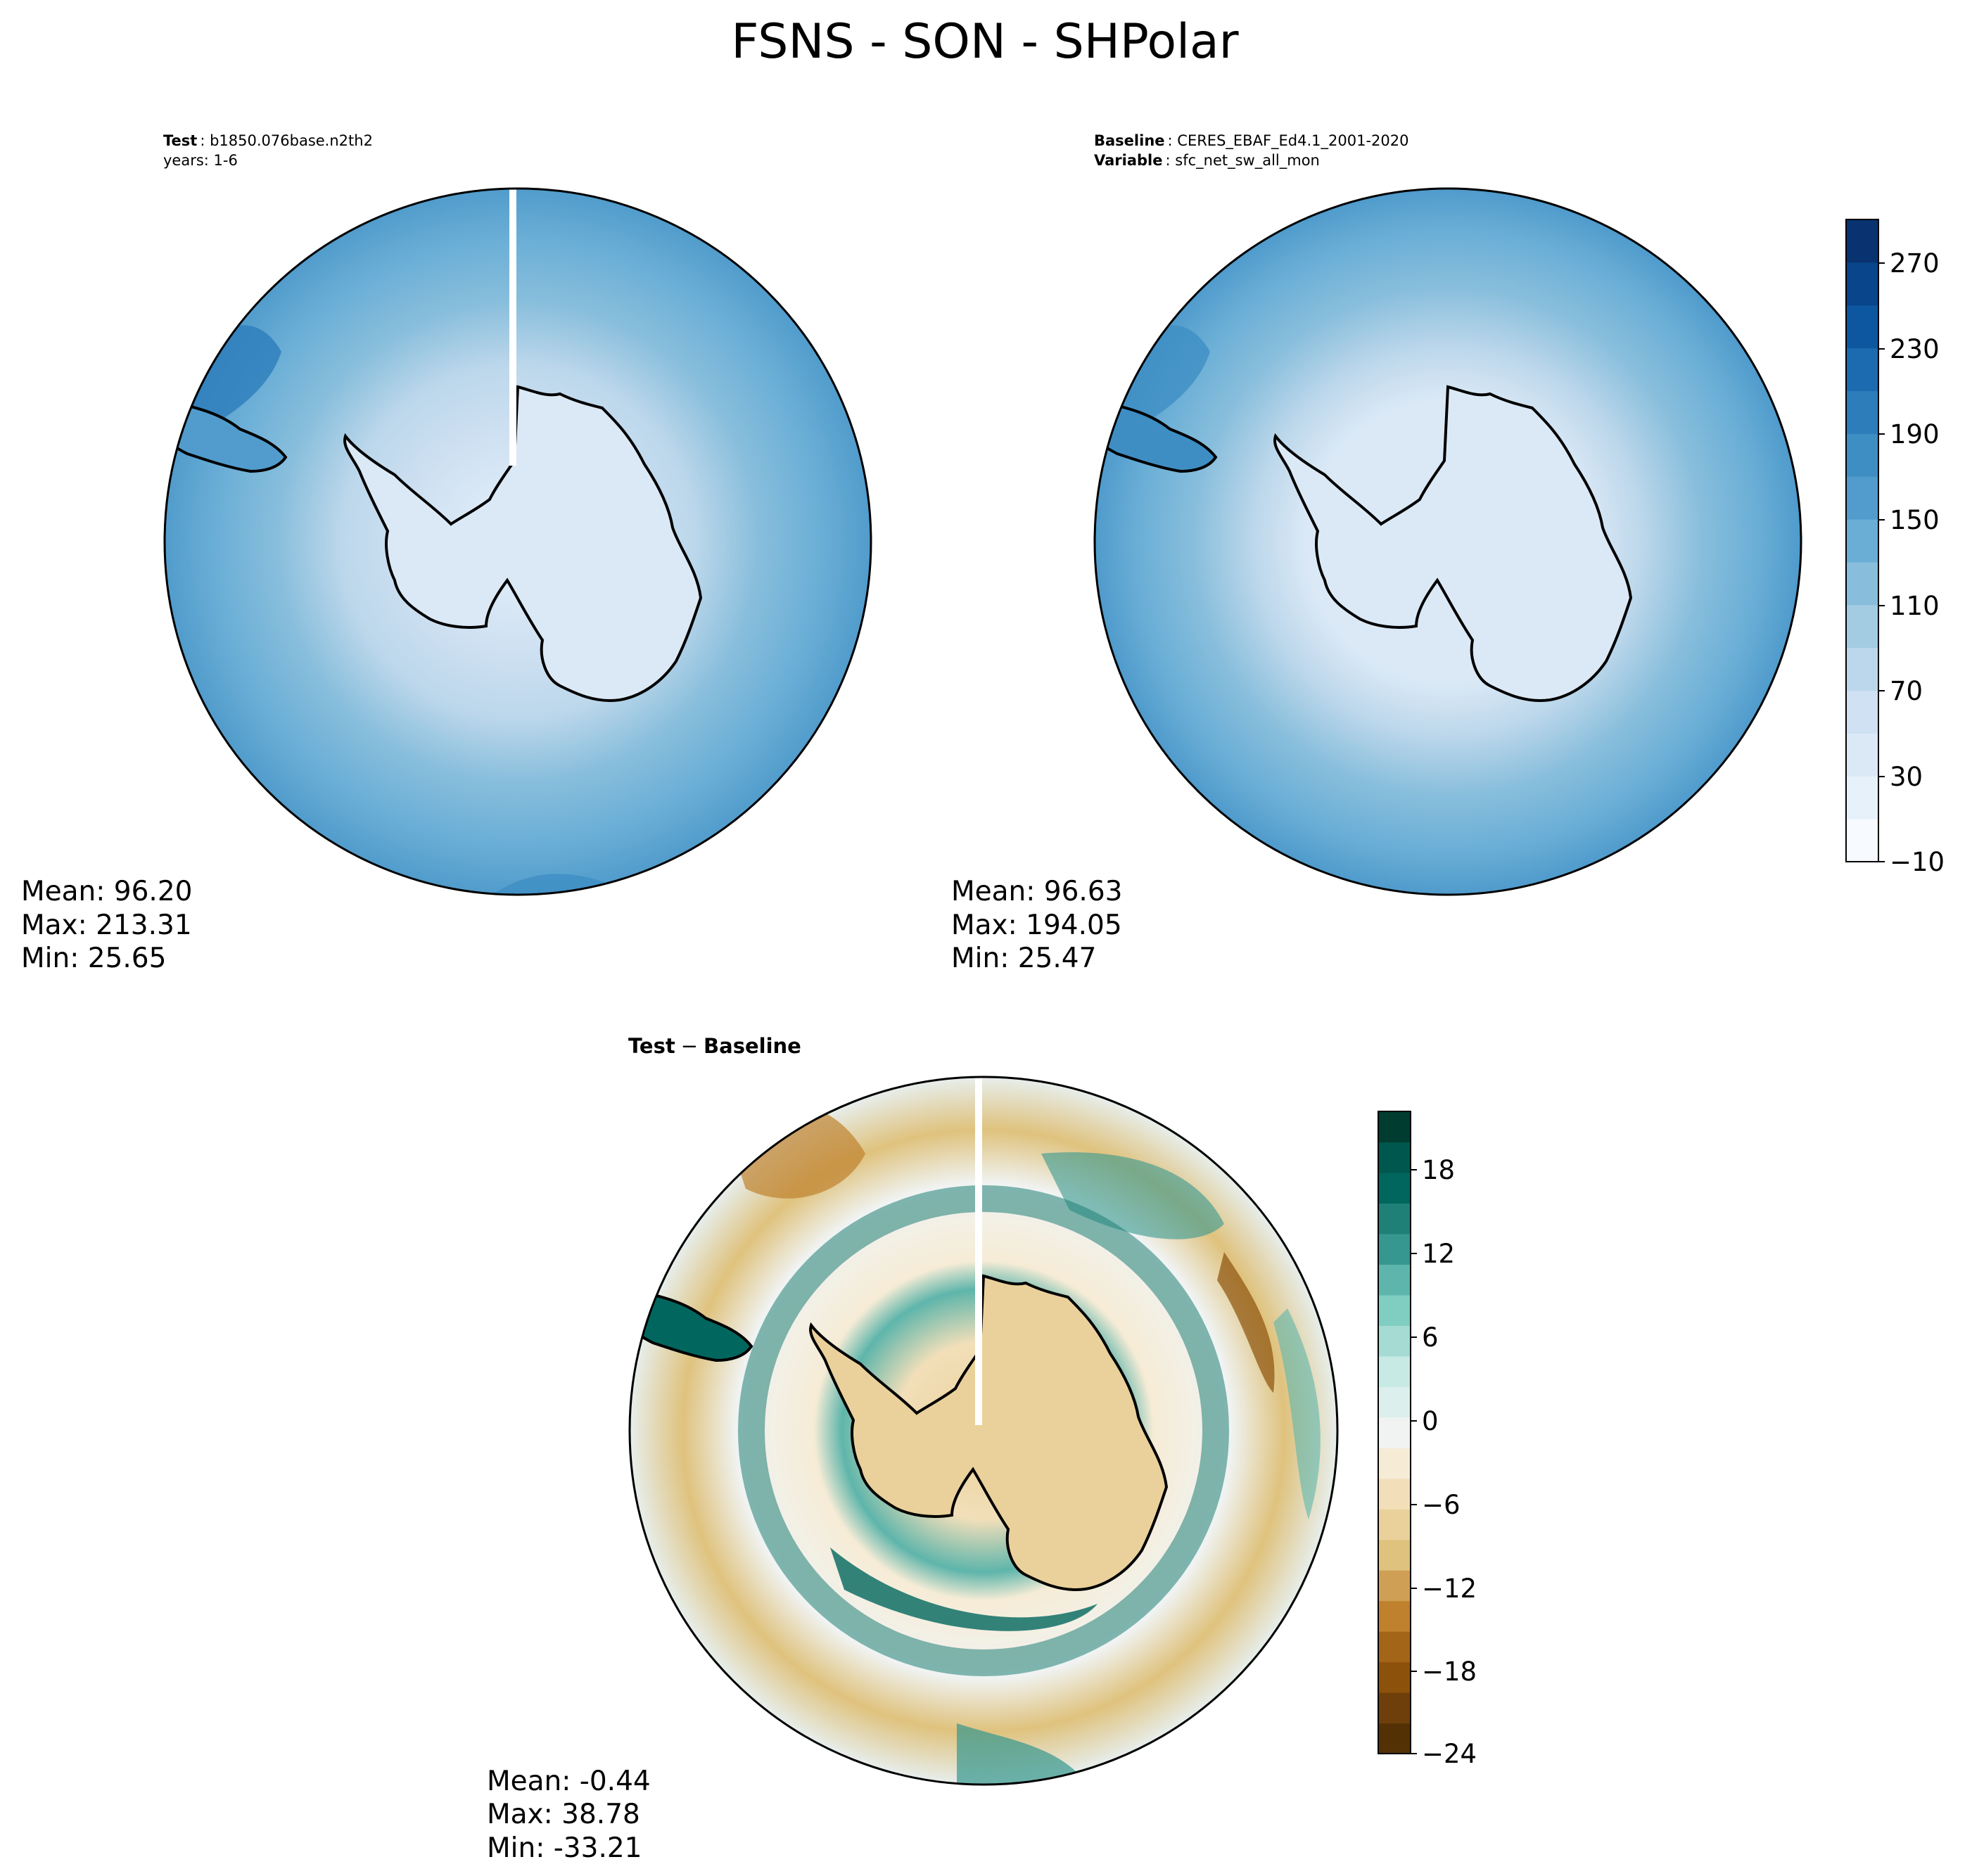  I want to click on test-case-name: b1850.076base.n2th2, so click(292, 140).